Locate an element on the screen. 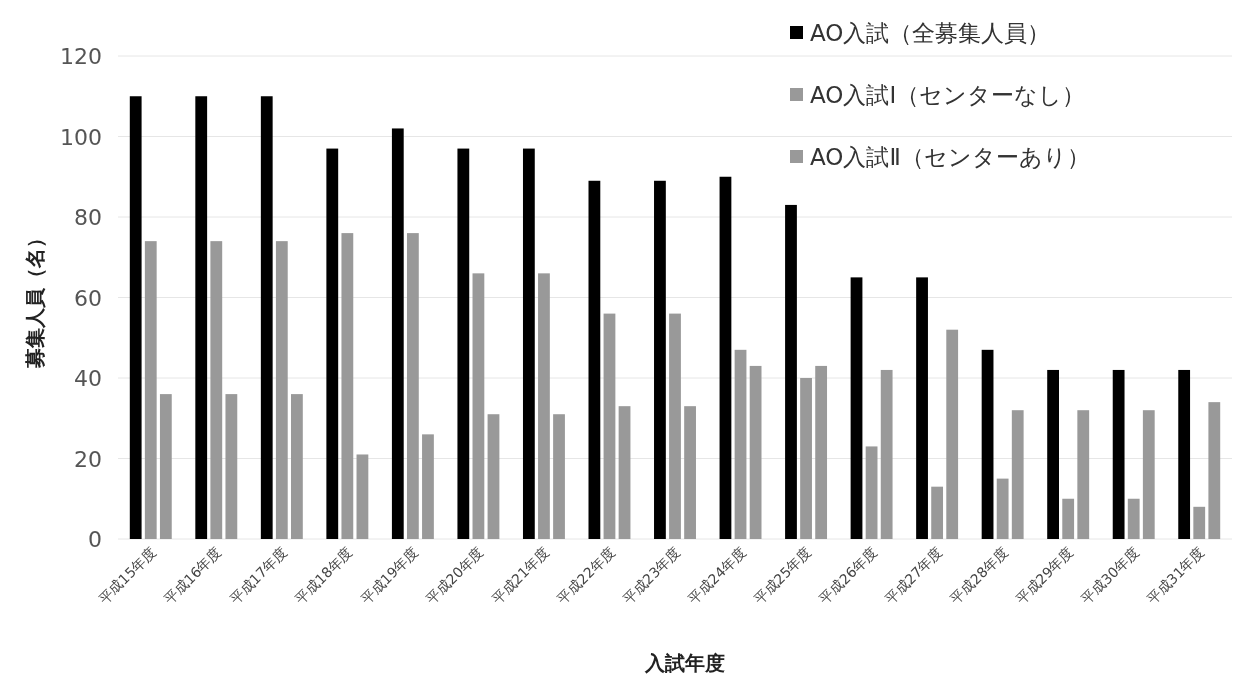 Image resolution: width=1236 pixels, height=682 pixels. legend-label: AO入試（全募集人員） is located at coordinates (930, 33).